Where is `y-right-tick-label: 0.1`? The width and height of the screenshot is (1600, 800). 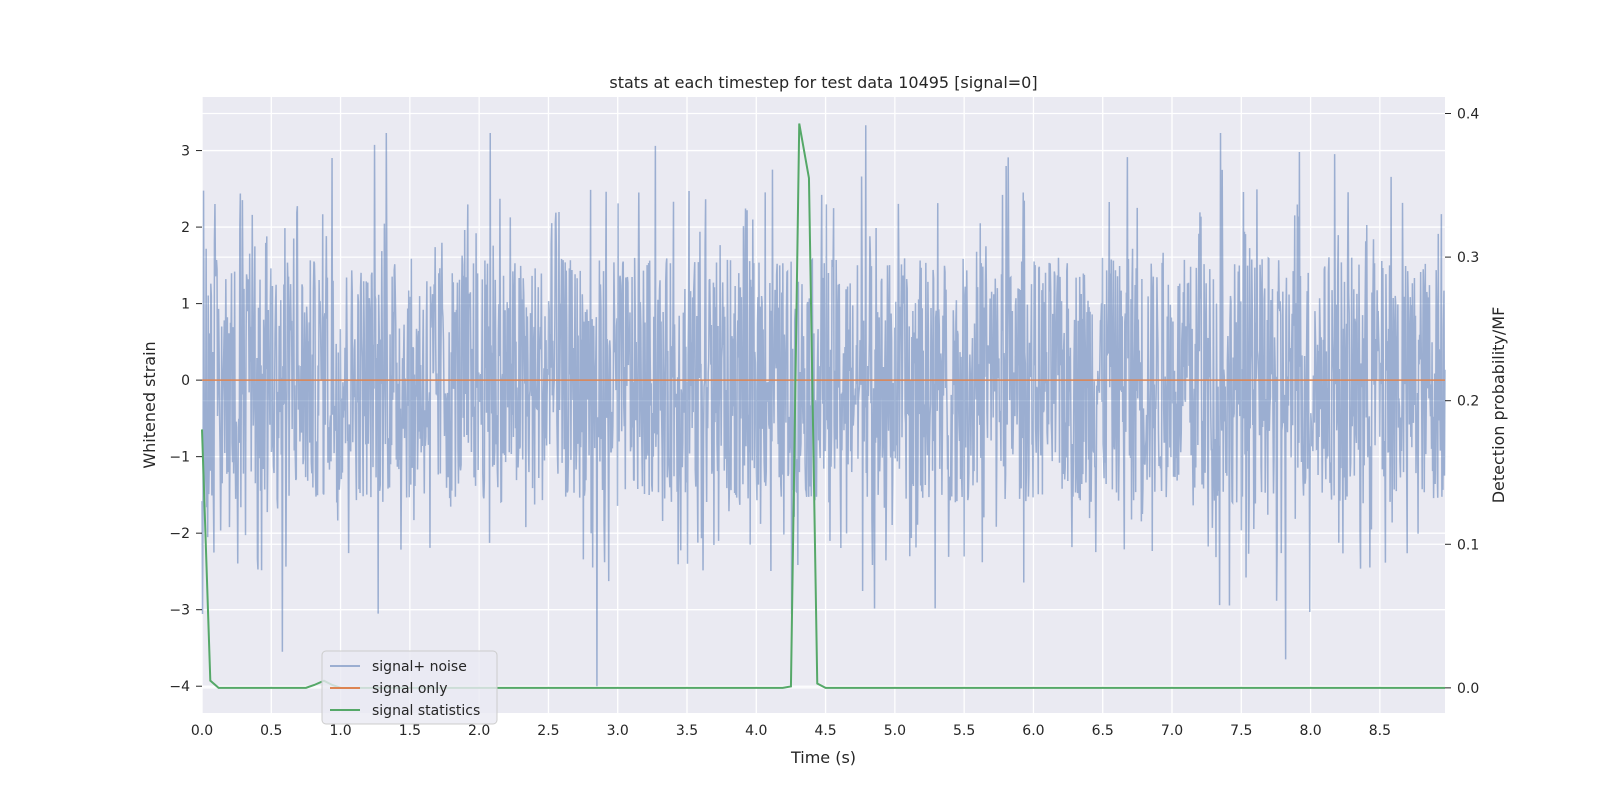 y-right-tick-label: 0.1 is located at coordinates (1468, 545).